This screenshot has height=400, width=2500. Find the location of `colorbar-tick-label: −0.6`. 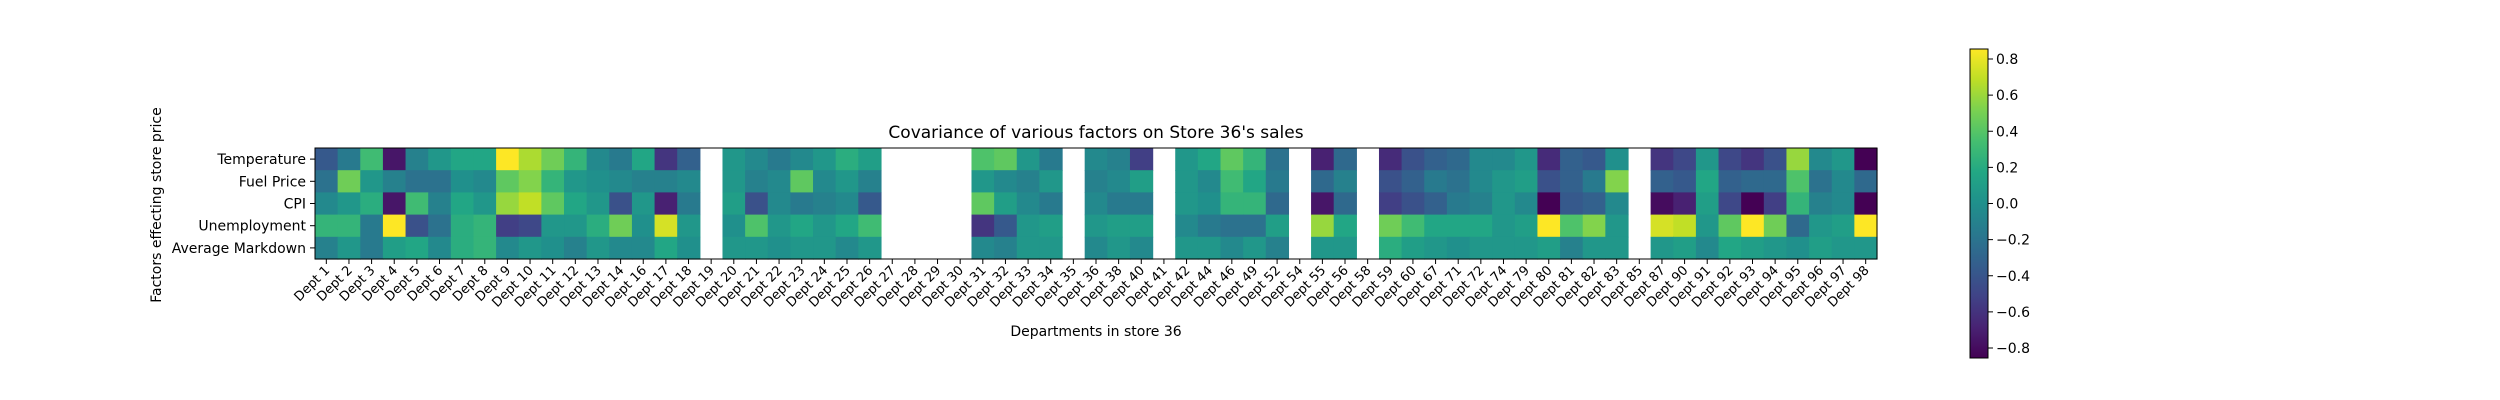

colorbar-tick-label: −0.6 is located at coordinates (2013, 313).